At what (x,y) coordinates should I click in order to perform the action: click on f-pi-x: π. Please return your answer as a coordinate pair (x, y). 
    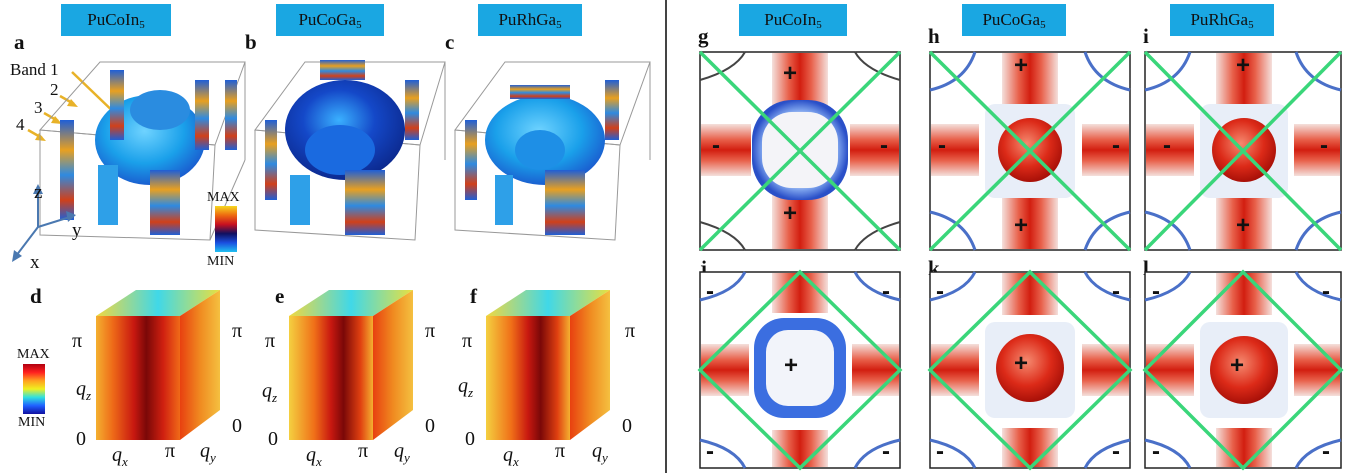
    Looking at the image, I should click on (560, 451).